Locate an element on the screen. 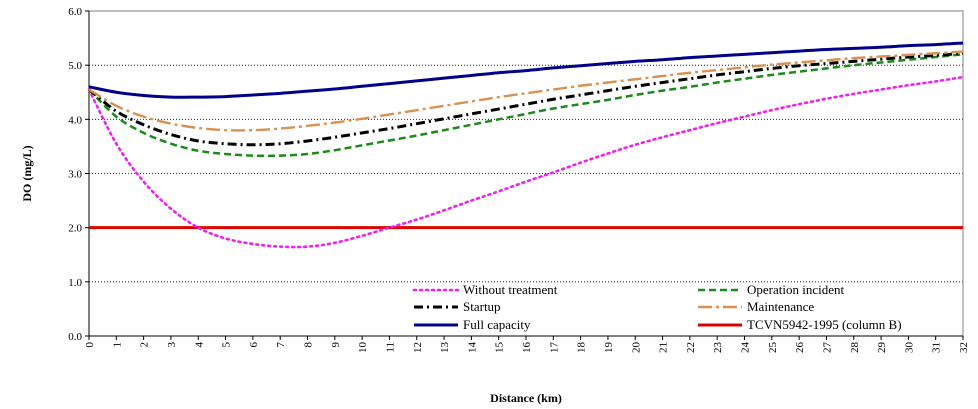 This screenshot has width=978, height=409. x-tick-label: 25 is located at coordinates (773, 348).